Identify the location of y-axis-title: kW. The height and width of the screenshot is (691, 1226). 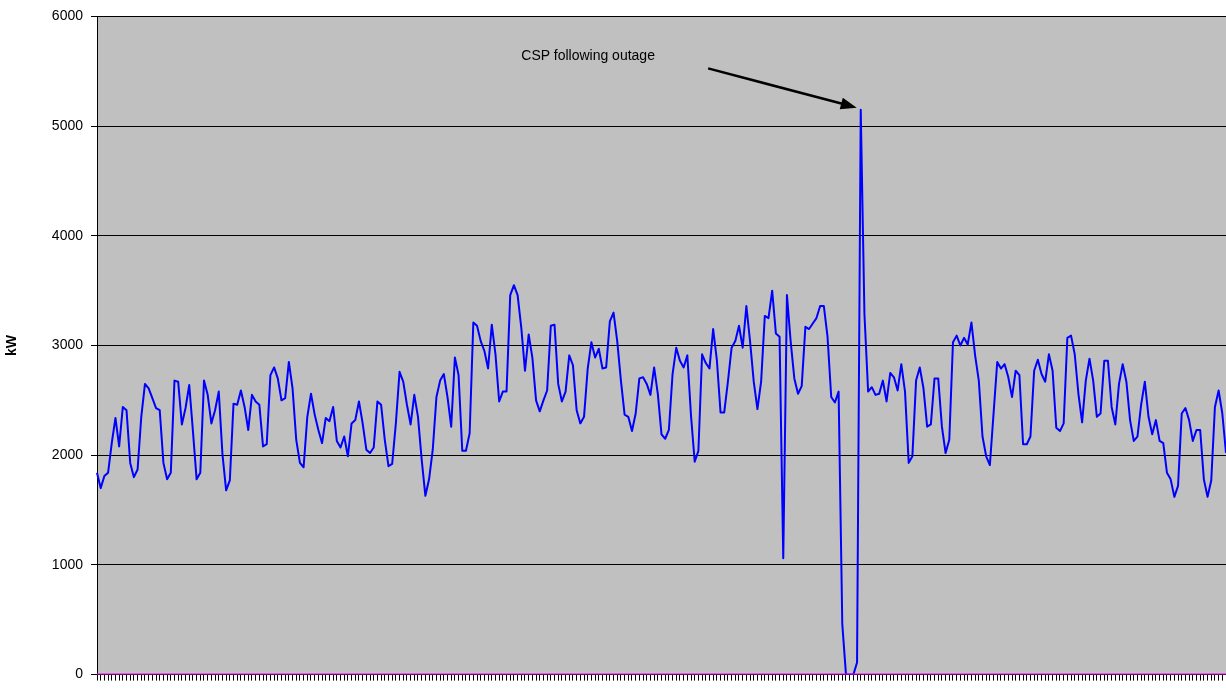
(11, 345).